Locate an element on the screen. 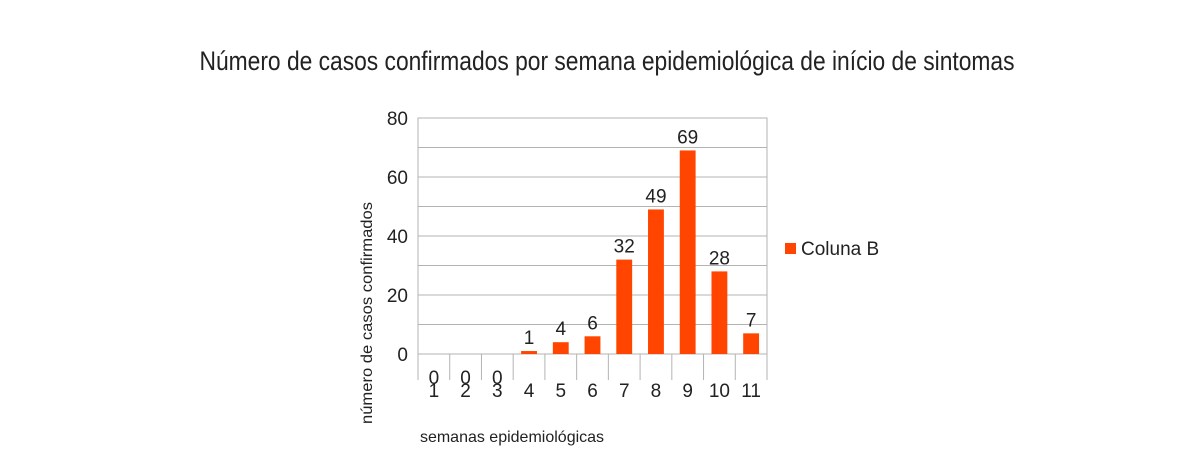 This screenshot has height=474, width=1200. y-tick-label: 40 is located at coordinates (397, 237).